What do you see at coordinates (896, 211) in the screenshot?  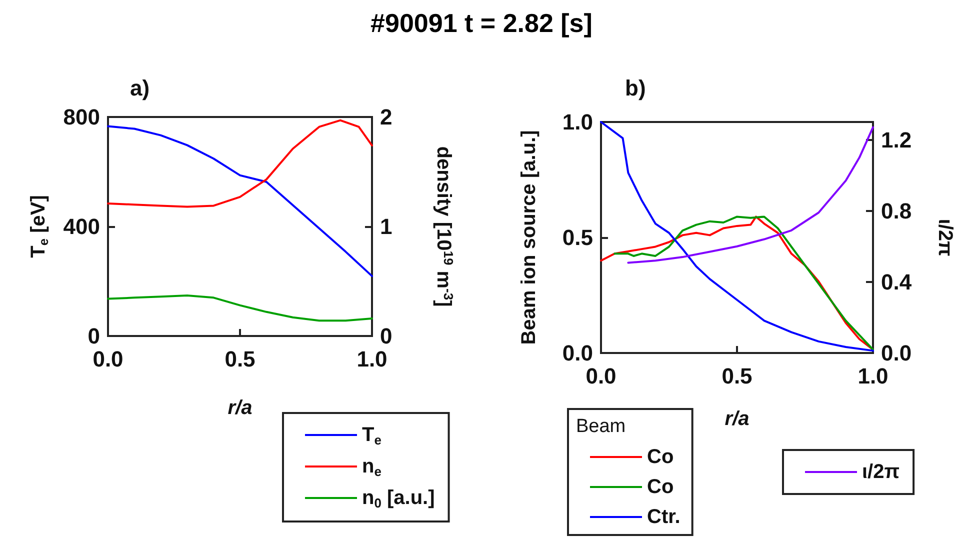 I see `y2-tick-label: 0.8` at bounding box center [896, 211].